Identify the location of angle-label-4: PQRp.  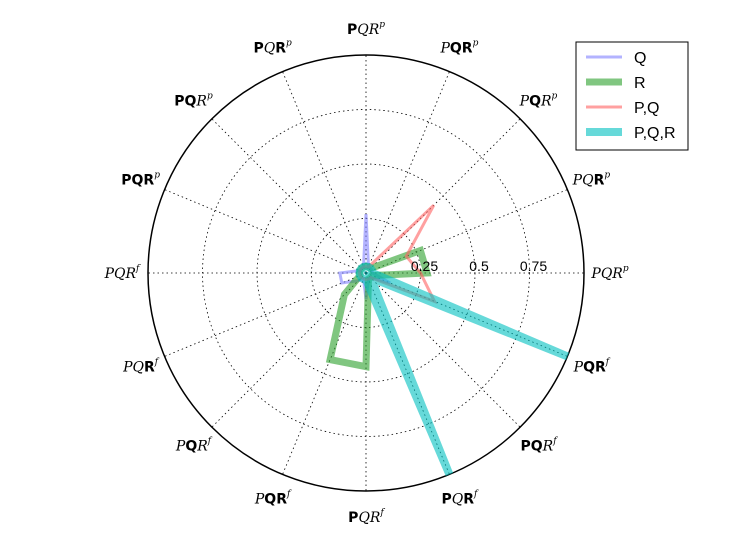
(366, 29).